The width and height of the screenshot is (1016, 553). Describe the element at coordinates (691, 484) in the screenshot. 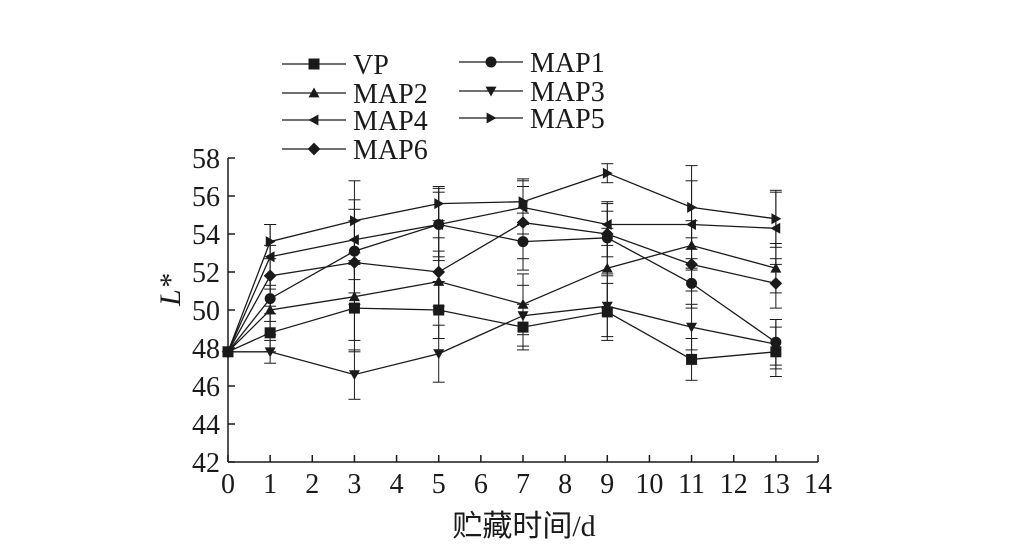

I see `x-tick-label: 11` at that location.